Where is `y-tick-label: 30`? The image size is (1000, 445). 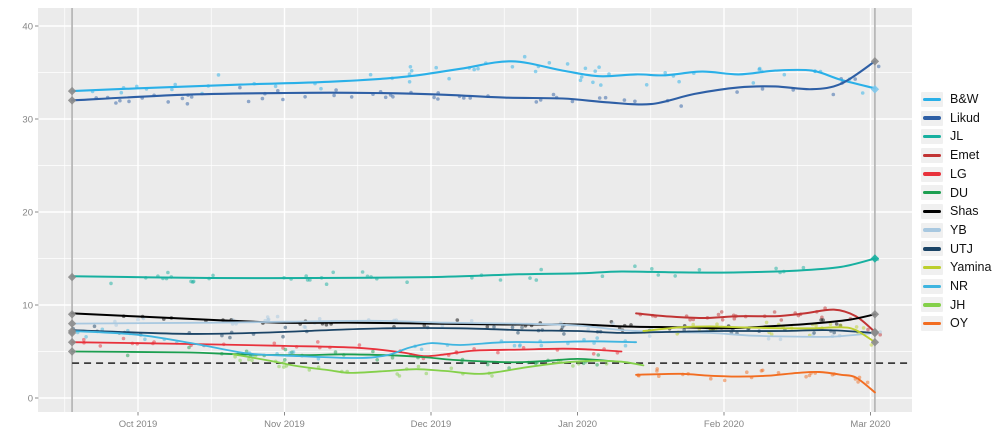 y-tick-label: 30 is located at coordinates (27, 119).